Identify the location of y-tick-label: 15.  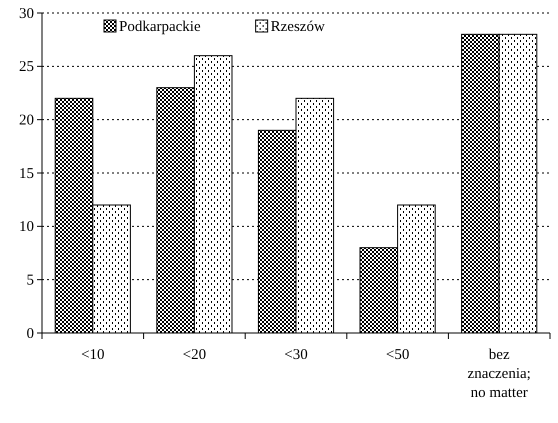
(26, 174).